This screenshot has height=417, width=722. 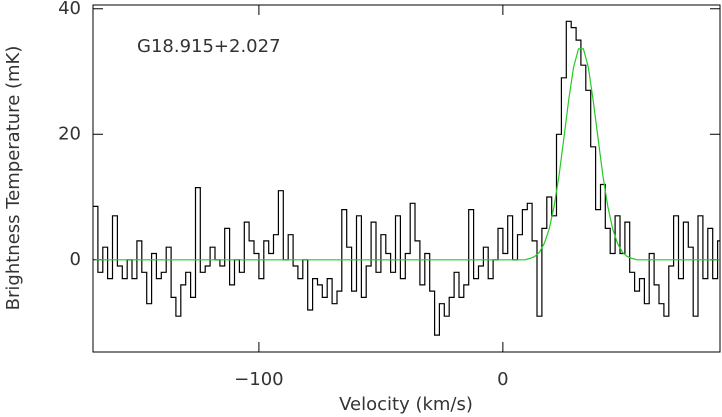 What do you see at coordinates (75, 259) in the screenshot?
I see `y-tick-label: 0` at bounding box center [75, 259].